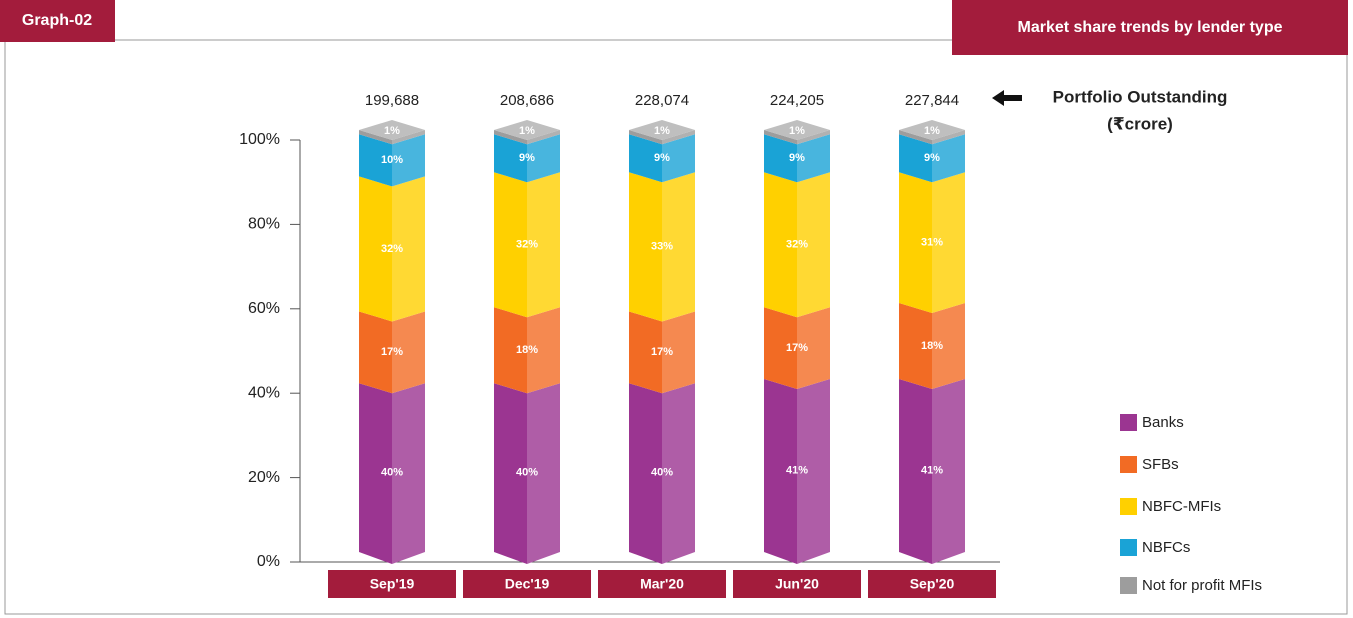 Image resolution: width=1353 pixels, height=618 pixels. I want to click on legend-label: Banks, so click(1163, 422).